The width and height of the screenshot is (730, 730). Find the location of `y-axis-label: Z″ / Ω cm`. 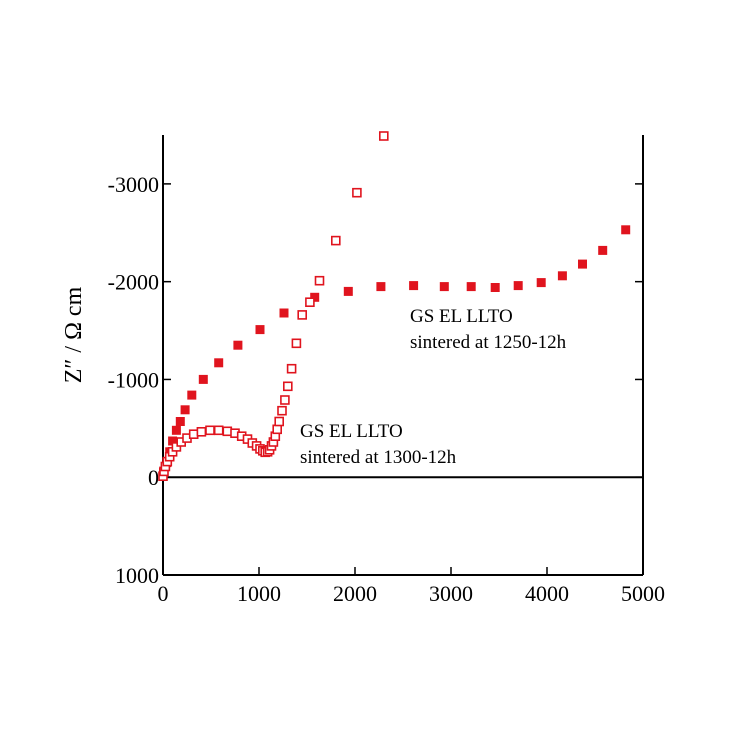

y-axis-label: Z″ / Ω cm is located at coordinates (74, 334).